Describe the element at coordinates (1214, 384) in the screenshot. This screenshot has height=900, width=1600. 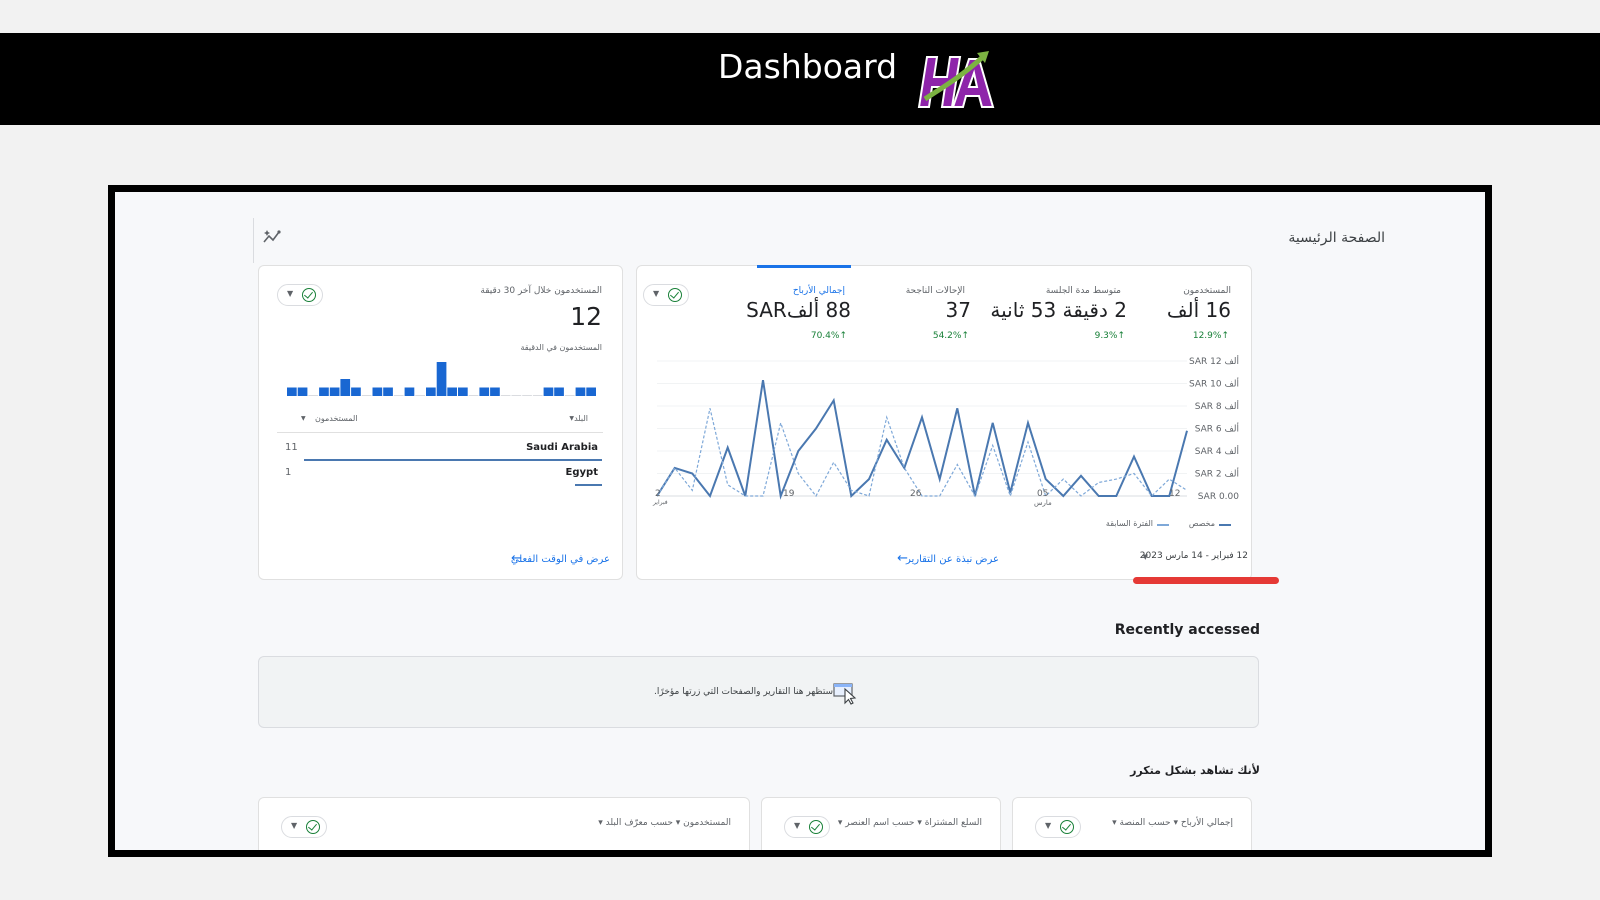
I see `y-tick-label: SAR ألف 10` at that location.